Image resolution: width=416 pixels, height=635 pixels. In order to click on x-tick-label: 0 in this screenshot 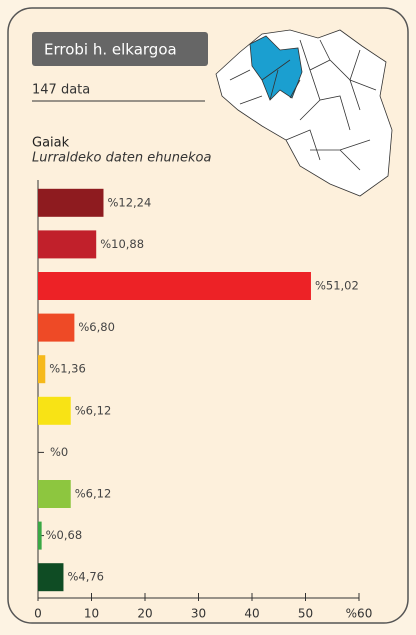, I will do `click(38, 614)`.